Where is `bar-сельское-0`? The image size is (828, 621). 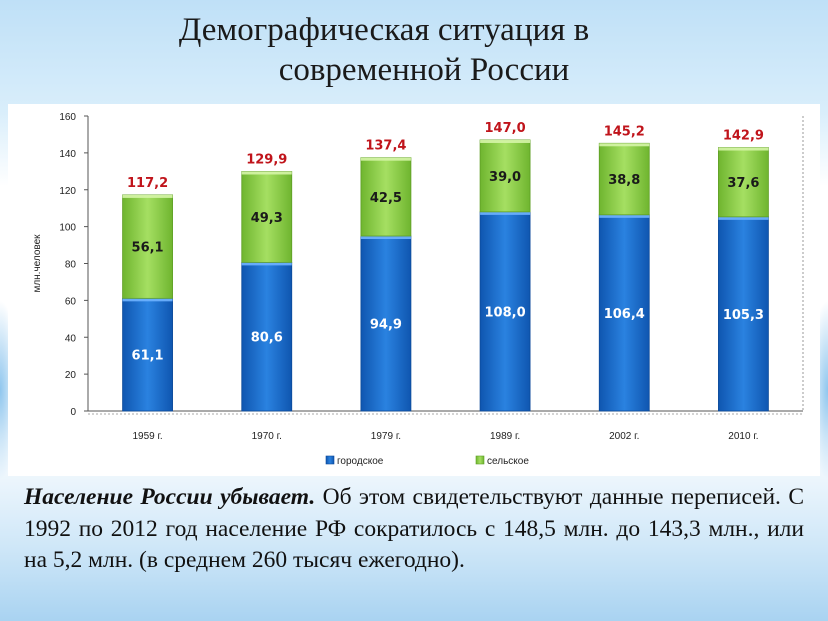
bar-сельское-0 is located at coordinates (147, 246).